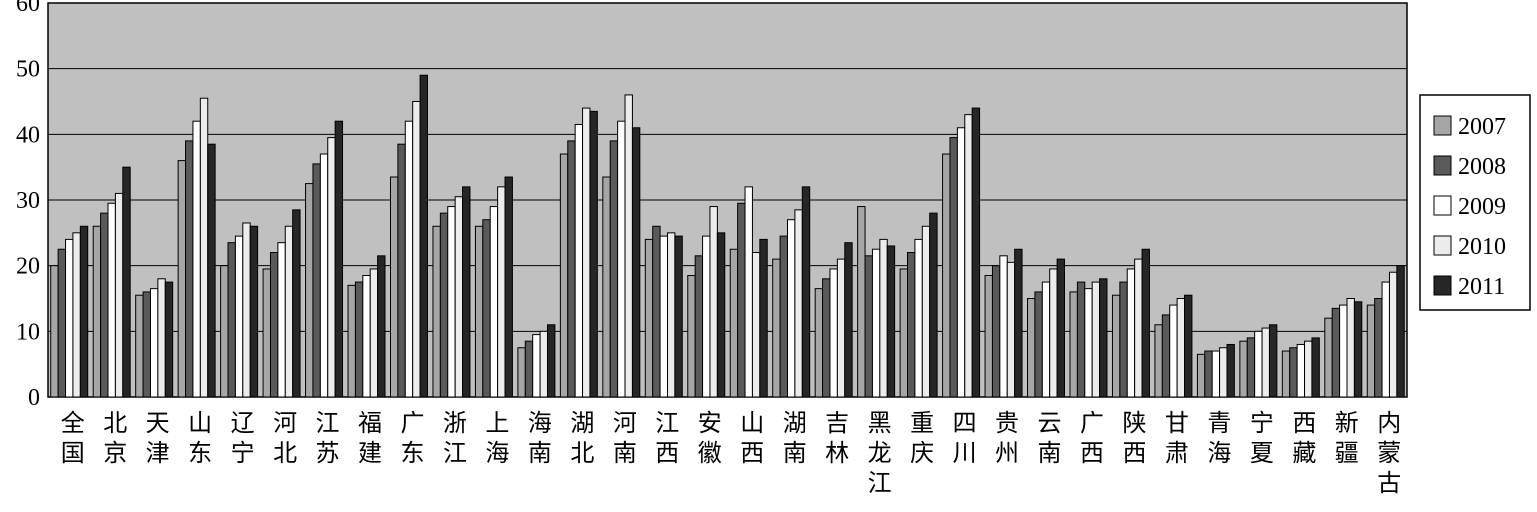 This screenshot has width=1537, height=512. What do you see at coordinates (707, 440) in the screenshot?
I see `x-tick-label: 安徽` at bounding box center [707, 440].